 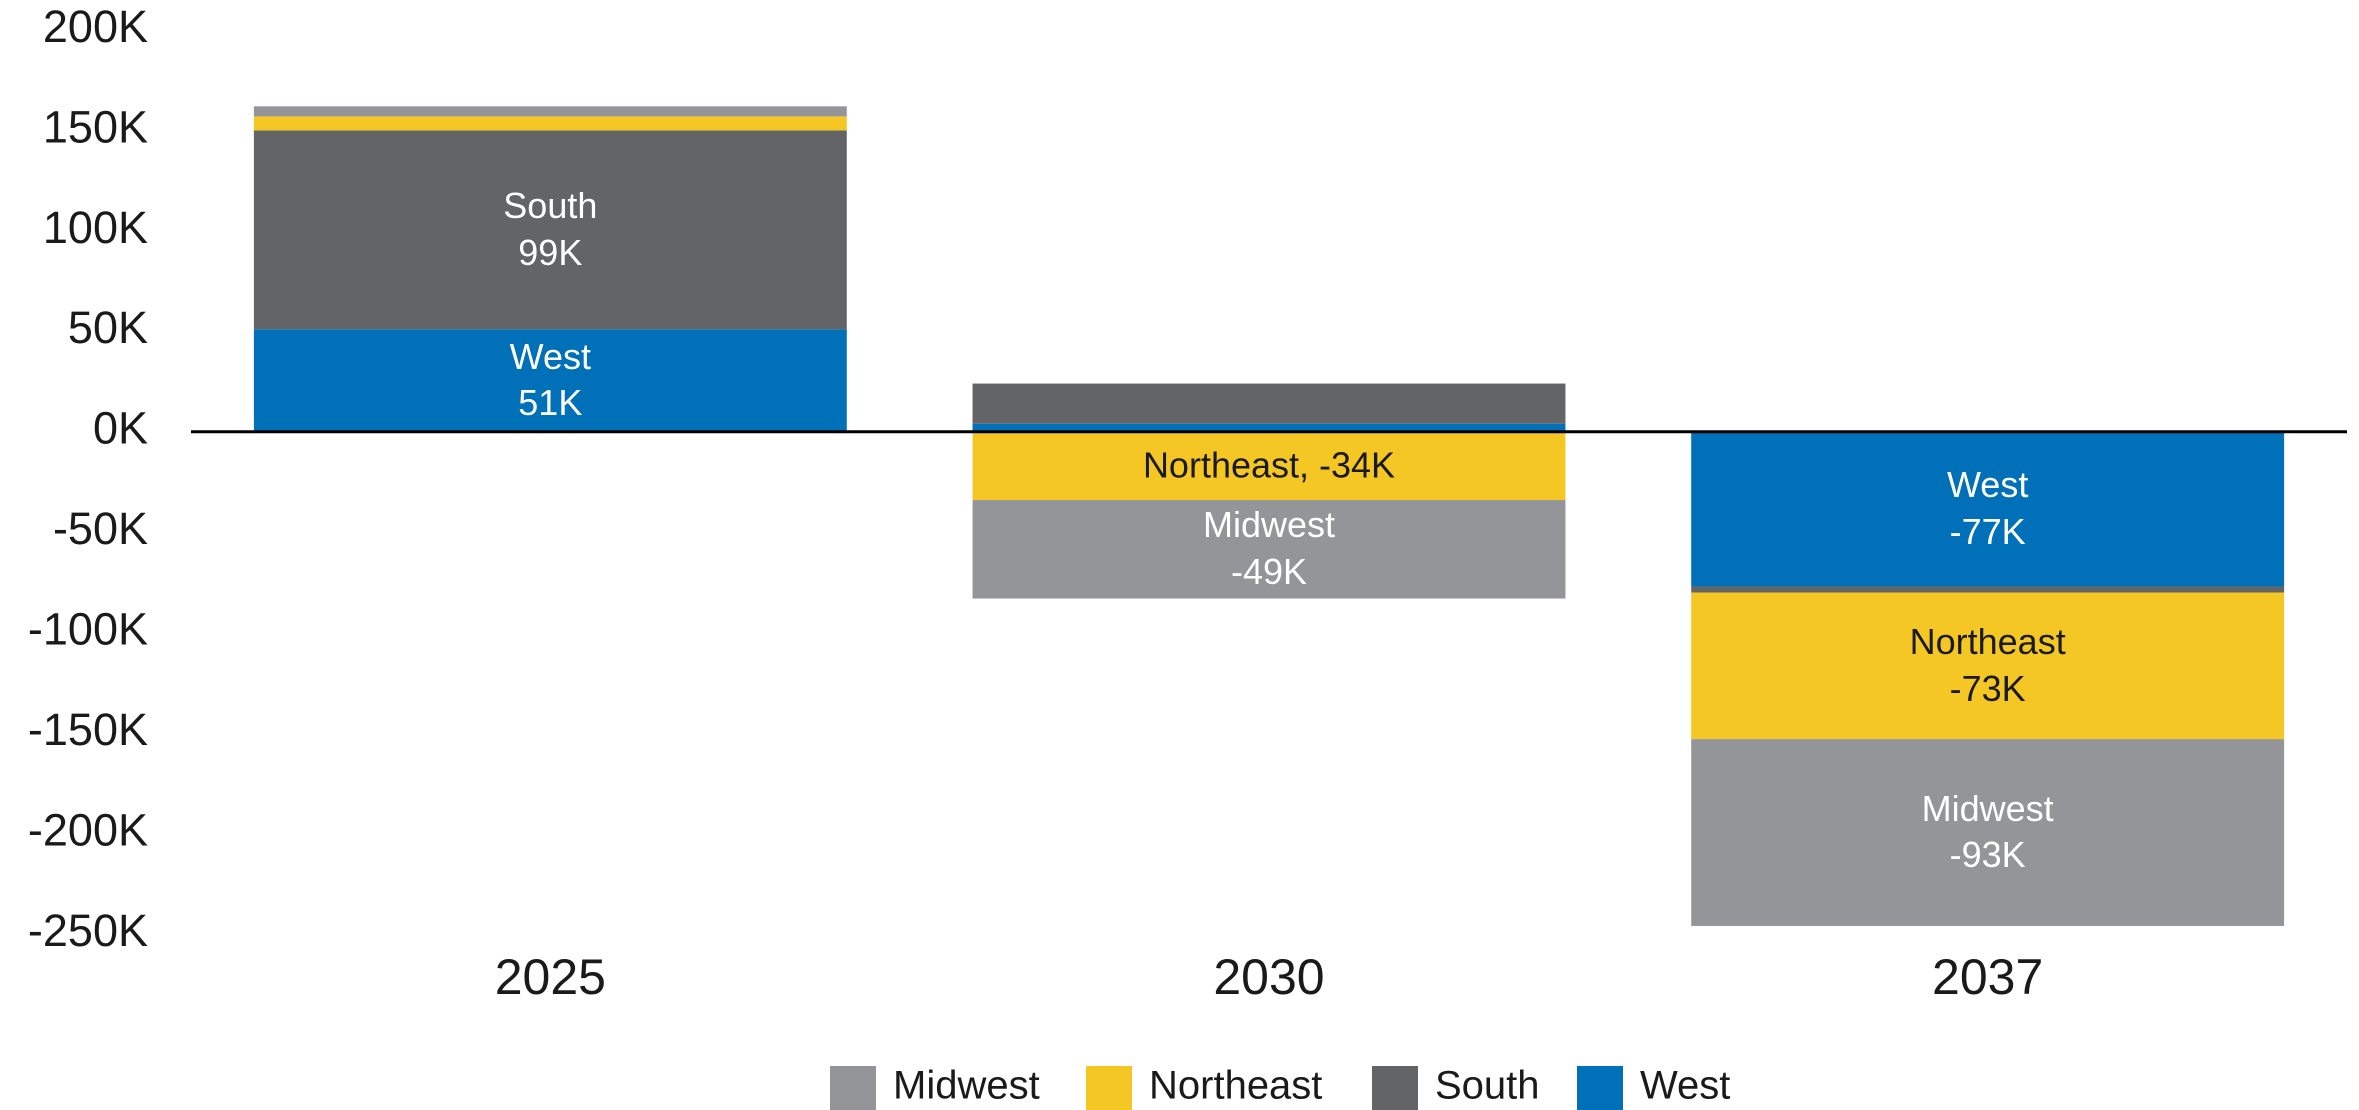 What do you see at coordinates (95, 26) in the screenshot?
I see `y-tick-label: 200K` at bounding box center [95, 26].